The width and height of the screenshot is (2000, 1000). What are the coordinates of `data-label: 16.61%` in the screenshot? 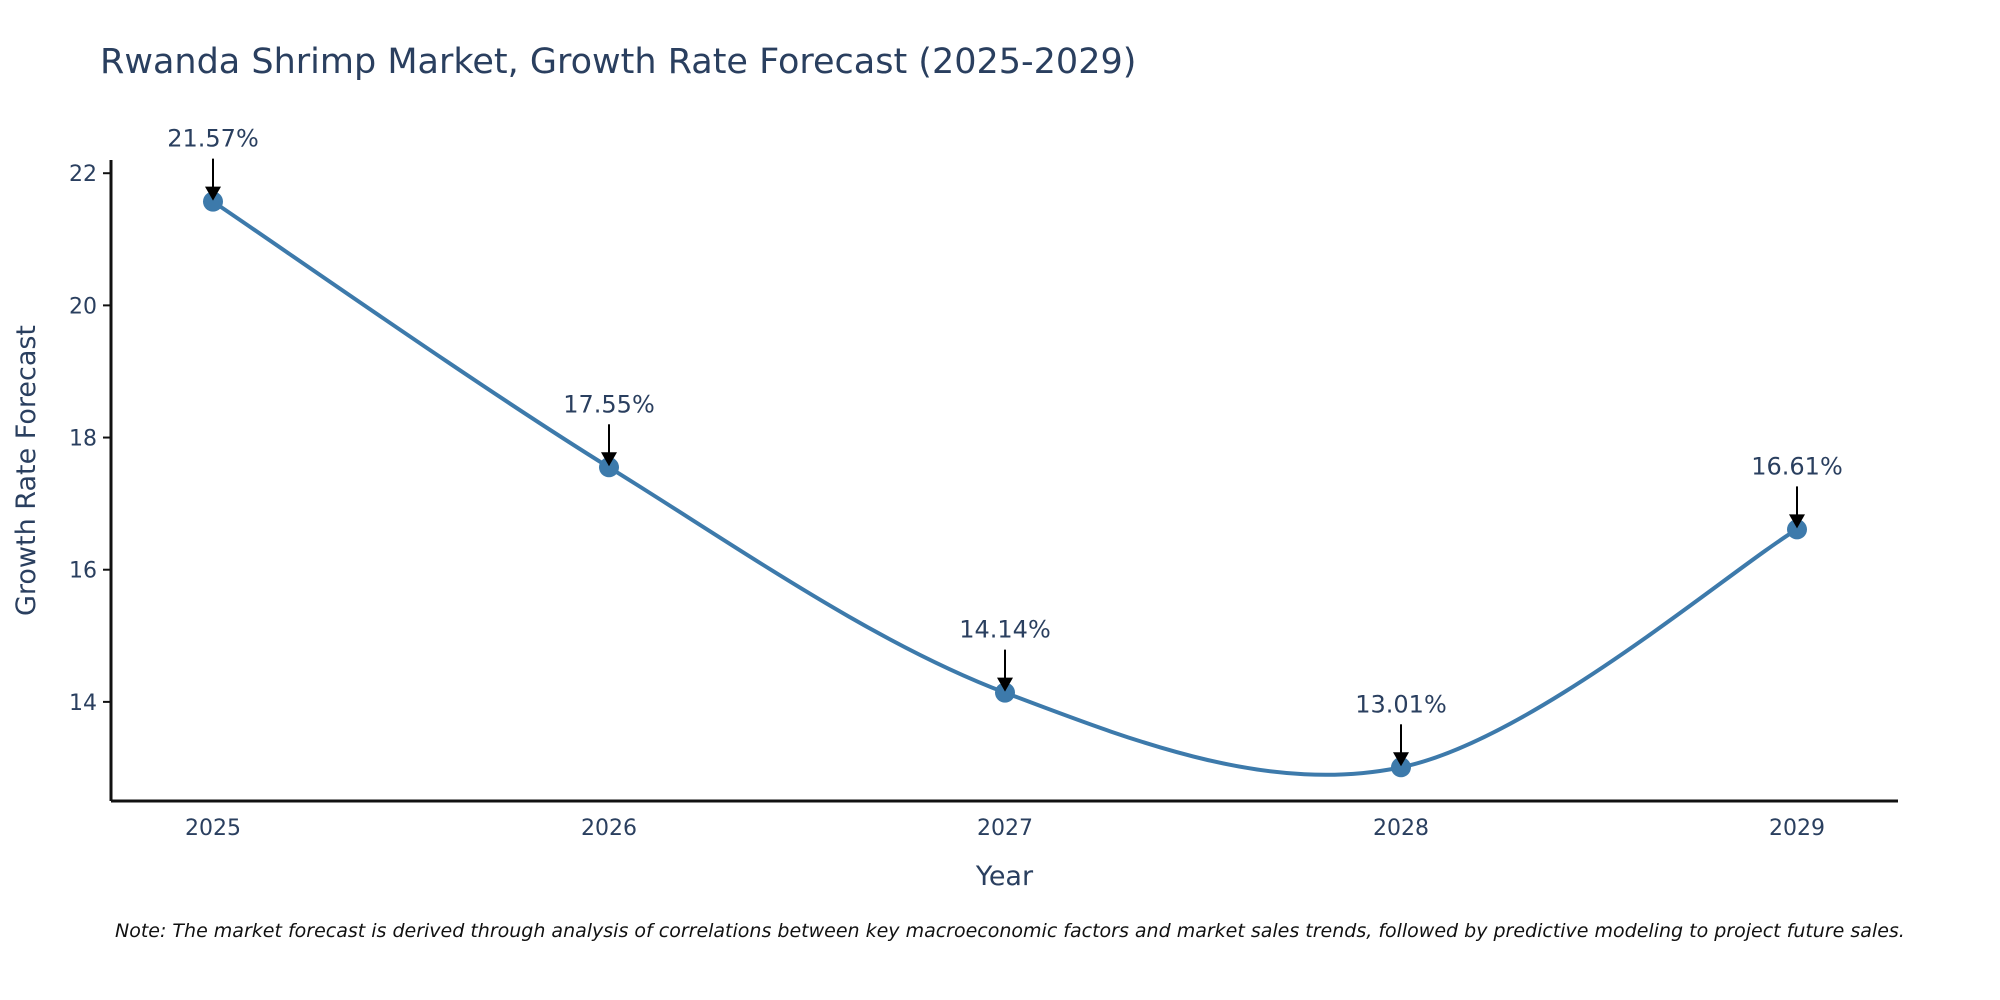 It's located at (1797, 466).